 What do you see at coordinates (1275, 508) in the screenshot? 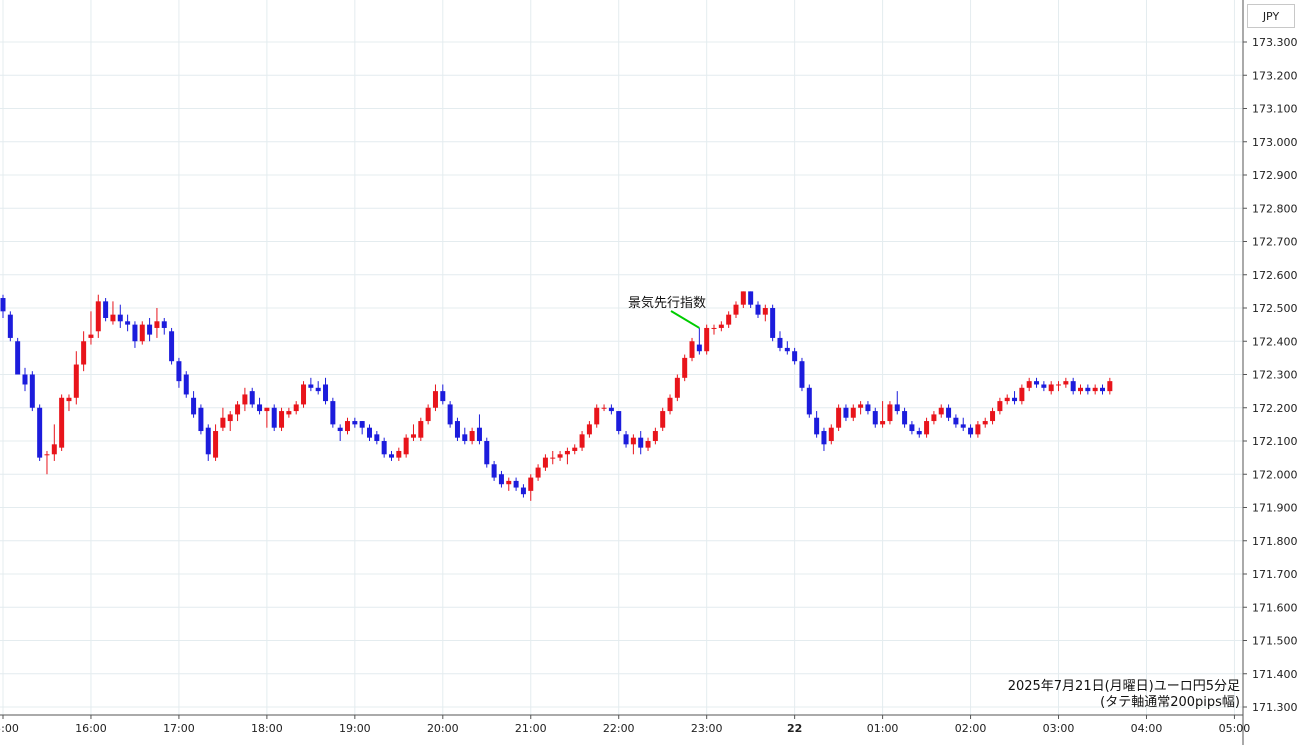
I see `y-tick-label: 171.900` at bounding box center [1275, 508].